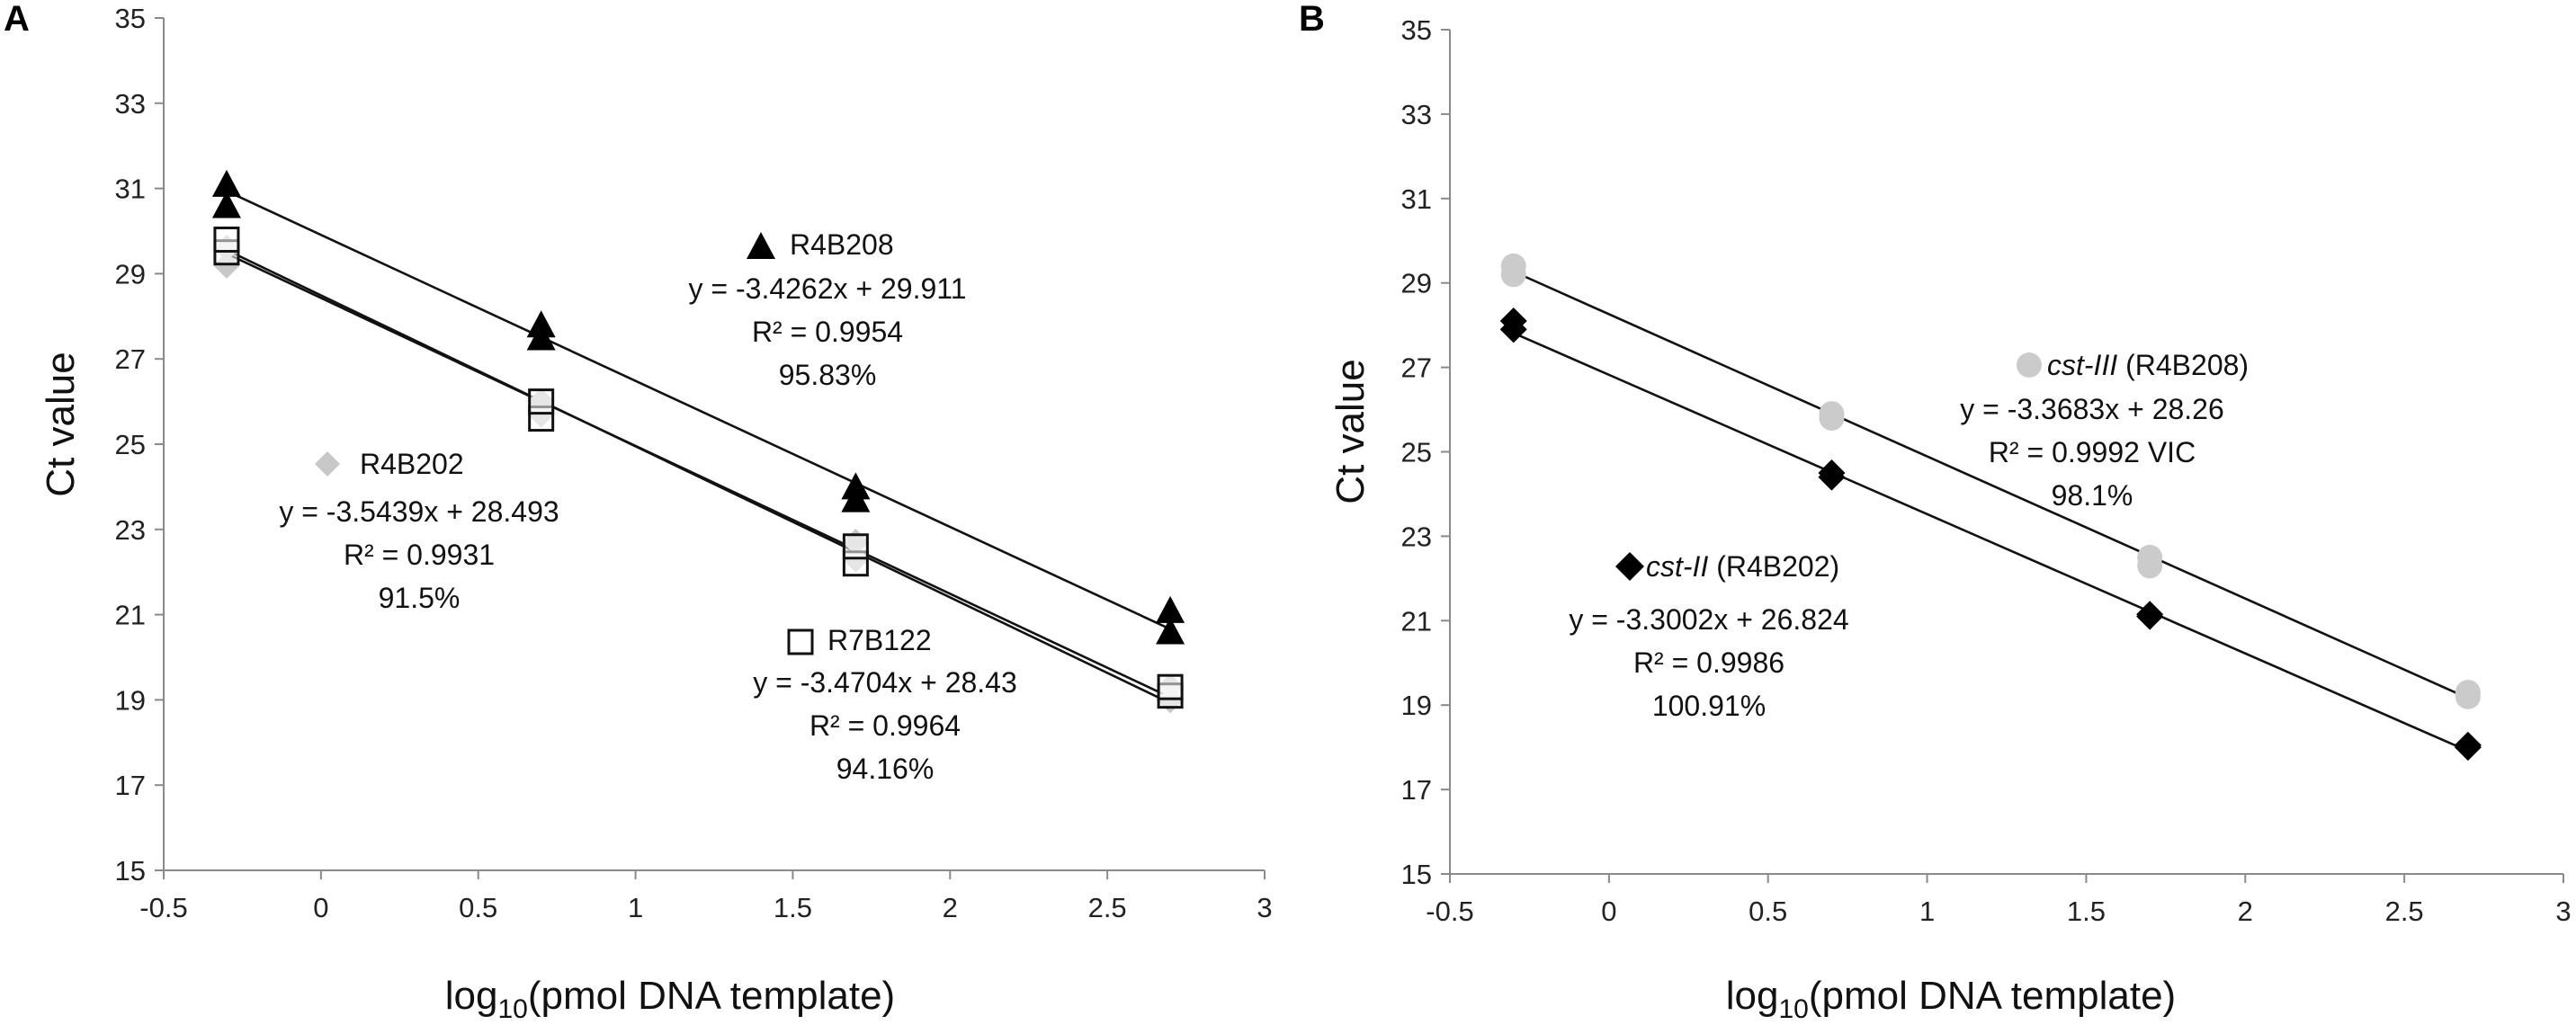  Describe the element at coordinates (130, 786) in the screenshot. I see `panel-a-y-tick-label: 17` at that location.